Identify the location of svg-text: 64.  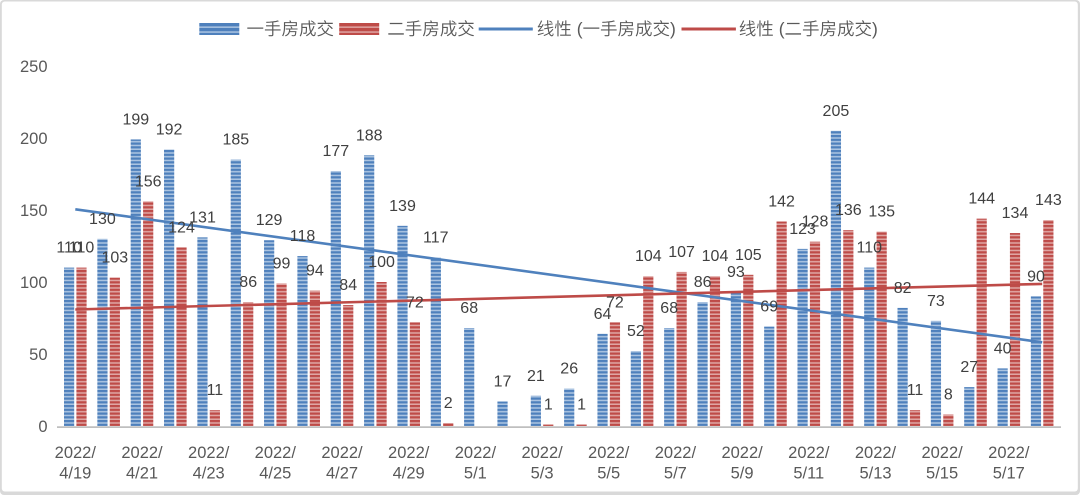
(603, 314).